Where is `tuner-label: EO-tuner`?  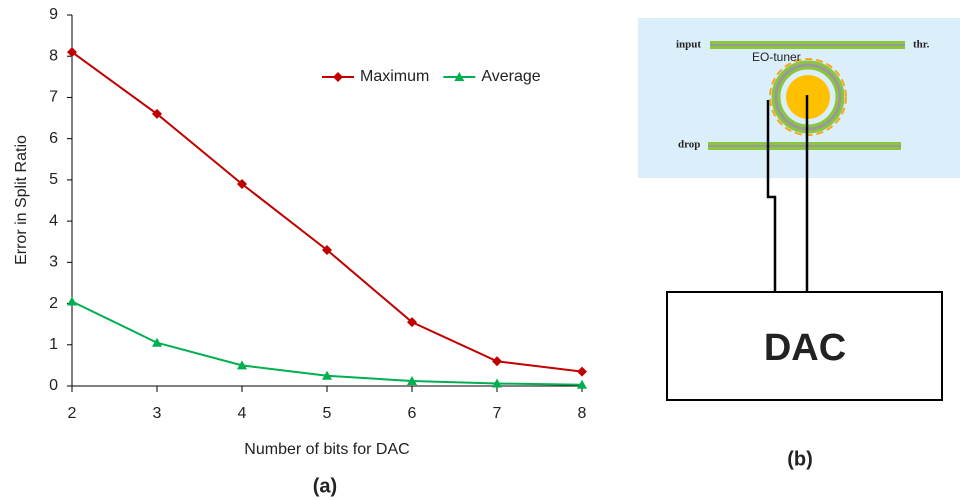 tuner-label: EO-tuner is located at coordinates (776, 57).